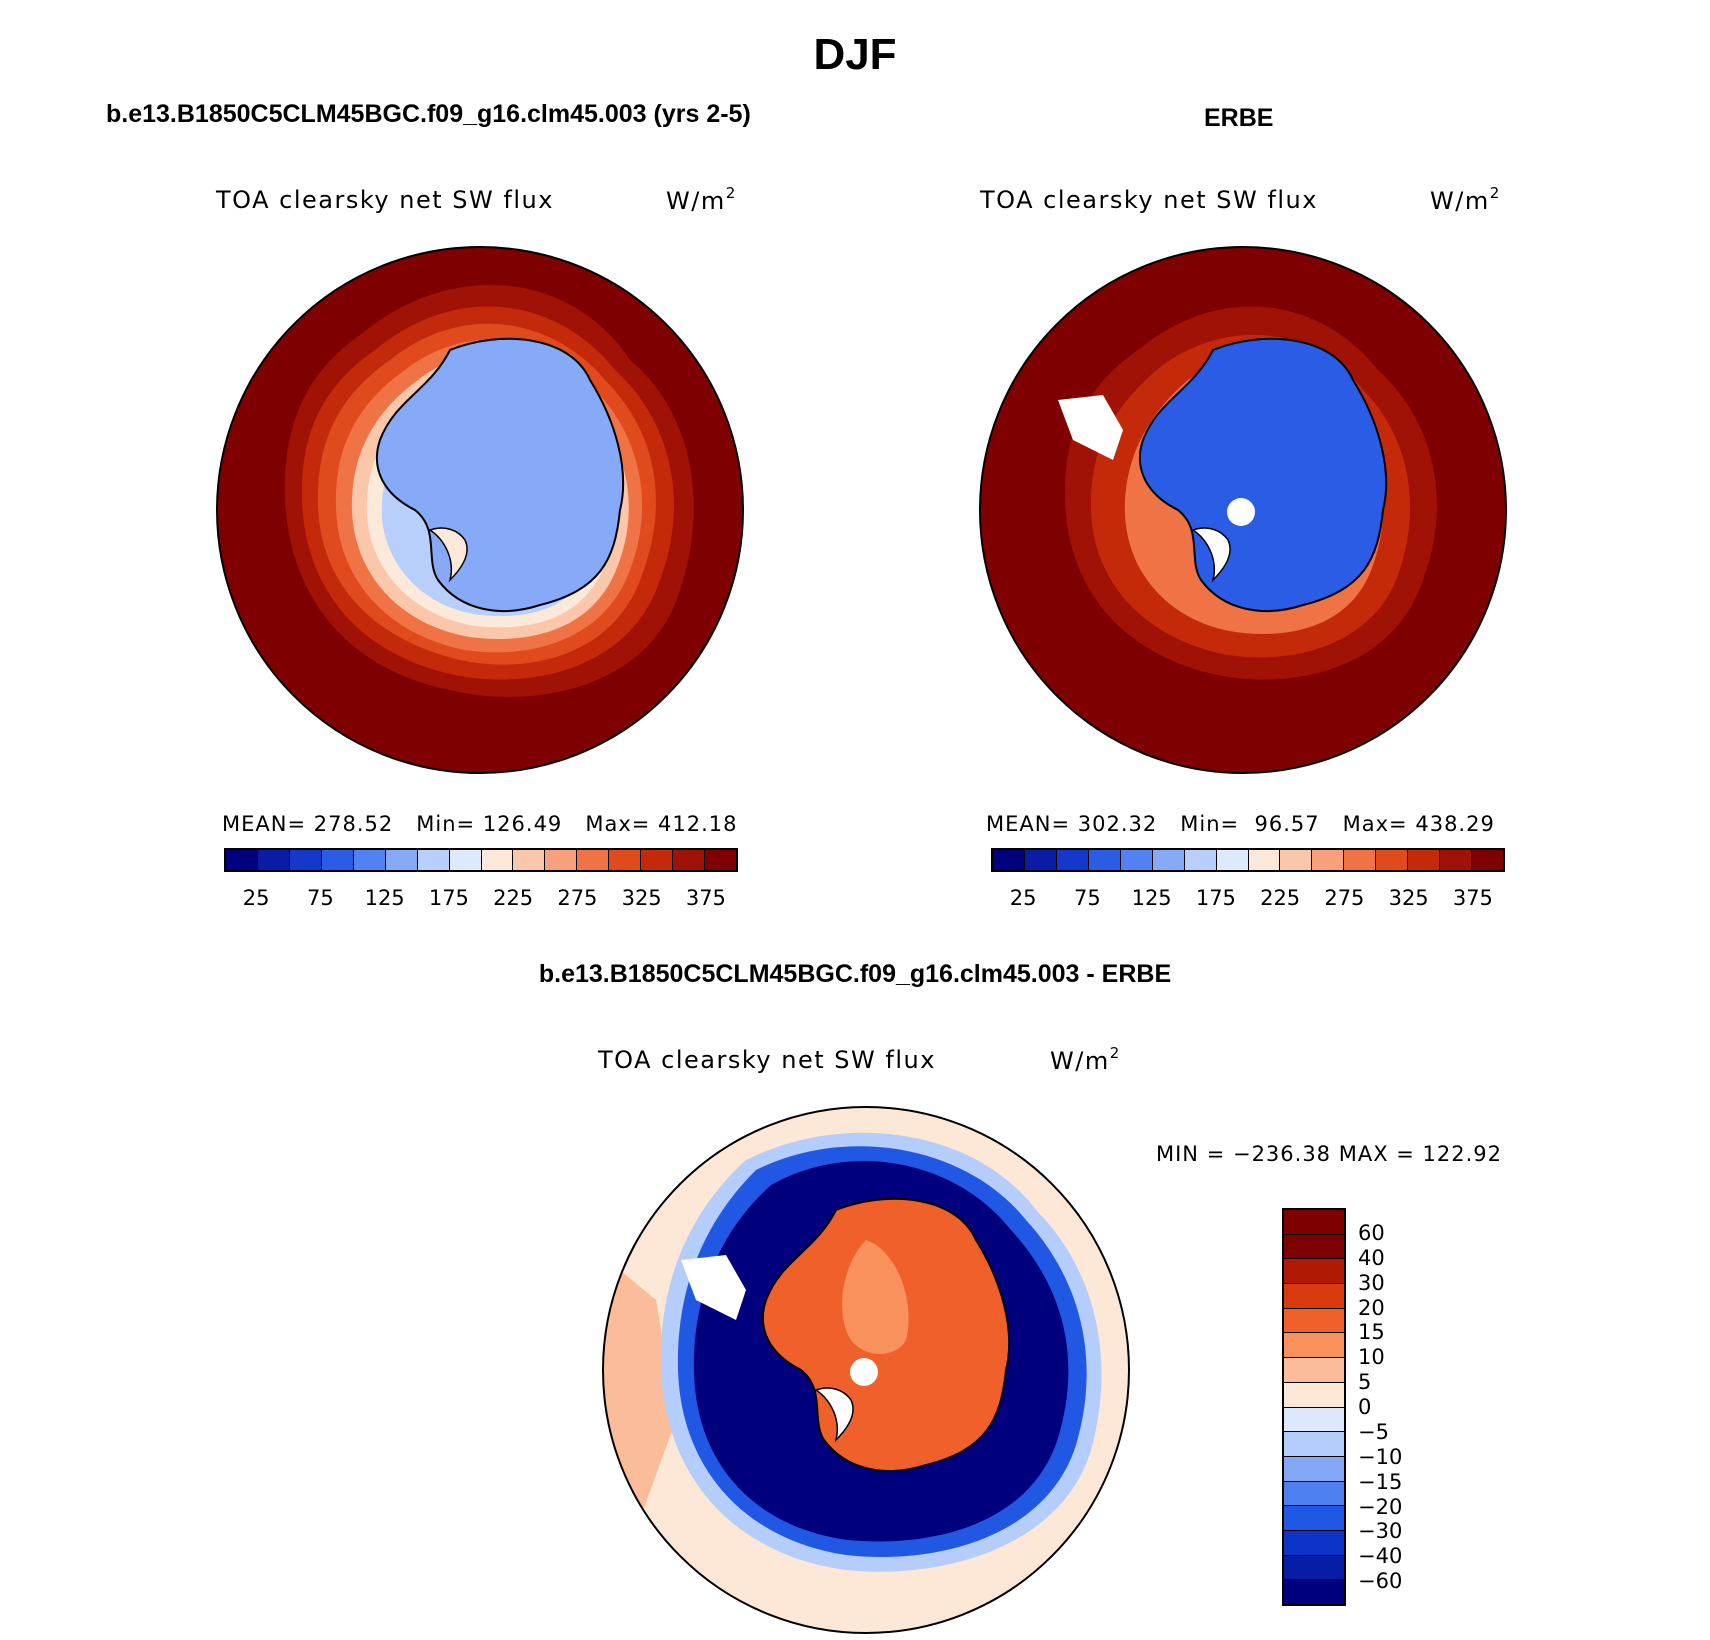 The height and width of the screenshot is (1640, 1710). What do you see at coordinates (1371, 1282) in the screenshot?
I see `diff-colorbar-tick: 30` at bounding box center [1371, 1282].